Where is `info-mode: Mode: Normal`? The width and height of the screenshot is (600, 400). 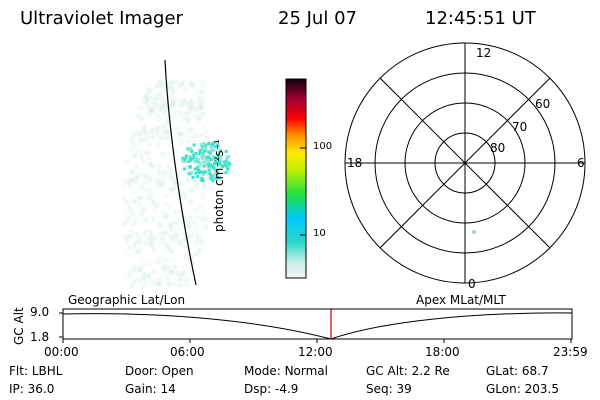
info-mode: Mode: Normal is located at coordinates (286, 371).